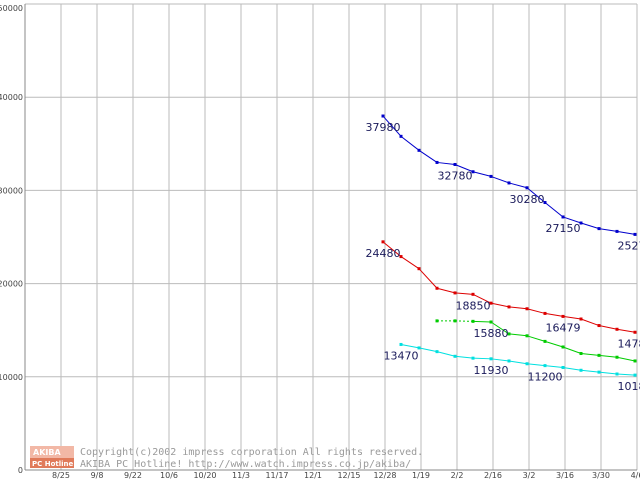 This screenshot has height=484, width=640. What do you see at coordinates (61, 475) in the screenshot?
I see `x-tick-label: 8/25` at bounding box center [61, 475].